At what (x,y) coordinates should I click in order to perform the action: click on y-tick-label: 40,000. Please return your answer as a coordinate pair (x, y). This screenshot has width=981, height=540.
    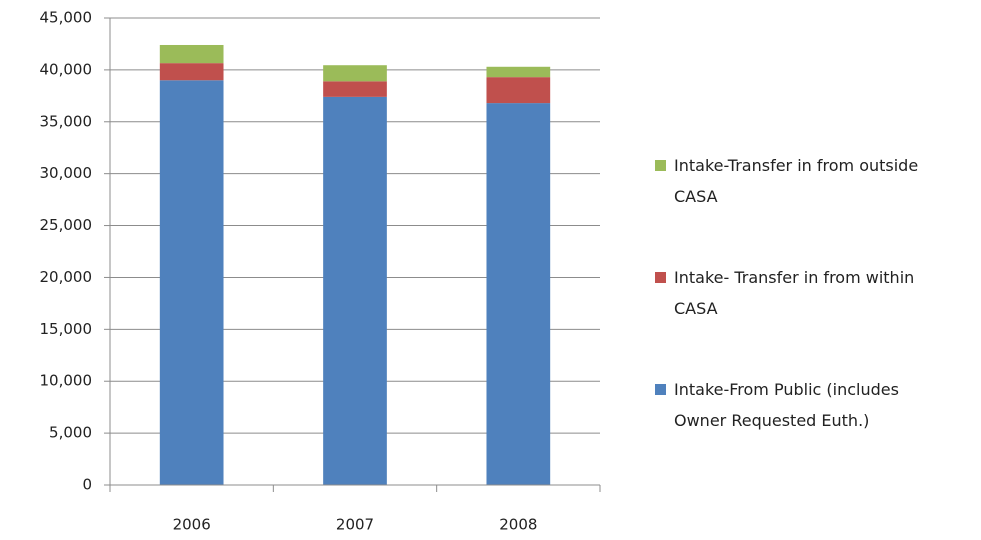
    Looking at the image, I should click on (66, 69).